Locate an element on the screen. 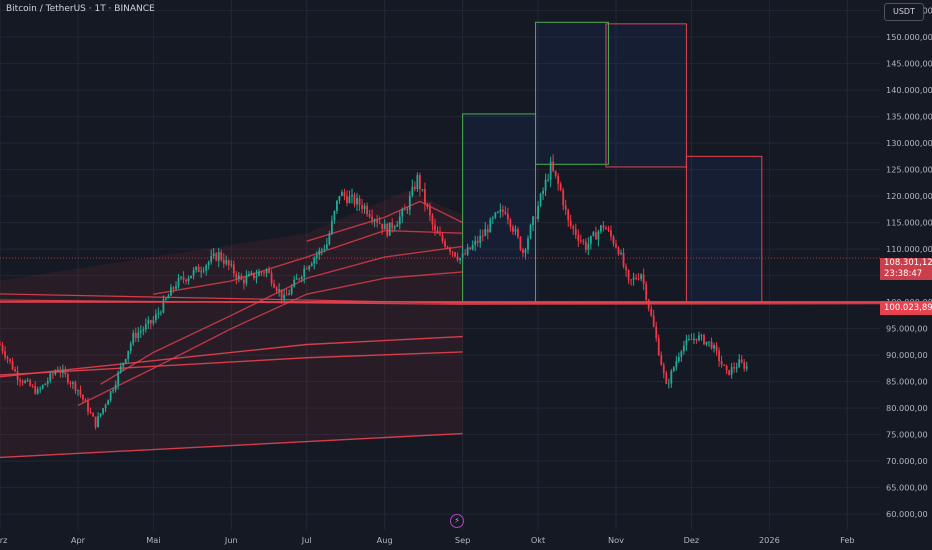 Image resolution: width=932 pixels, height=550 pixels. support-price-tag: 100.023,89 is located at coordinates (906, 308).